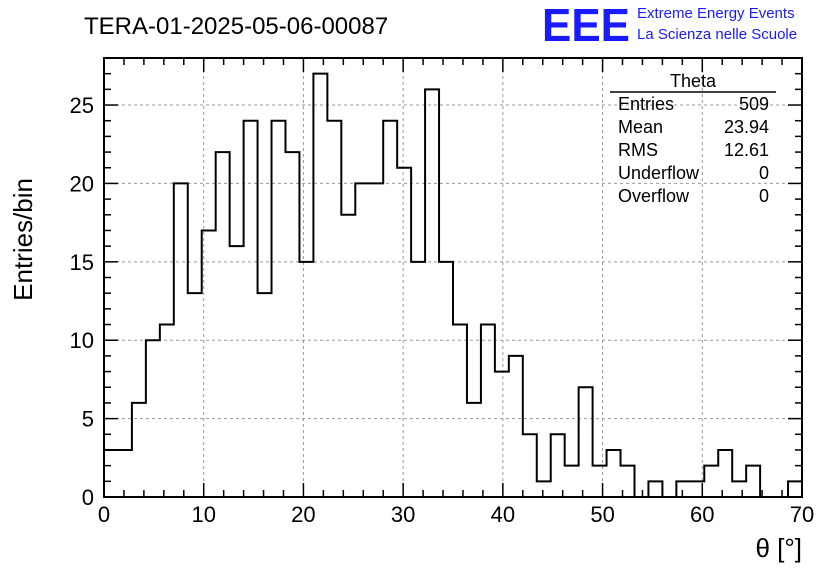  What do you see at coordinates (82, 183) in the screenshot?
I see `y-tick-label-4: 20` at bounding box center [82, 183].